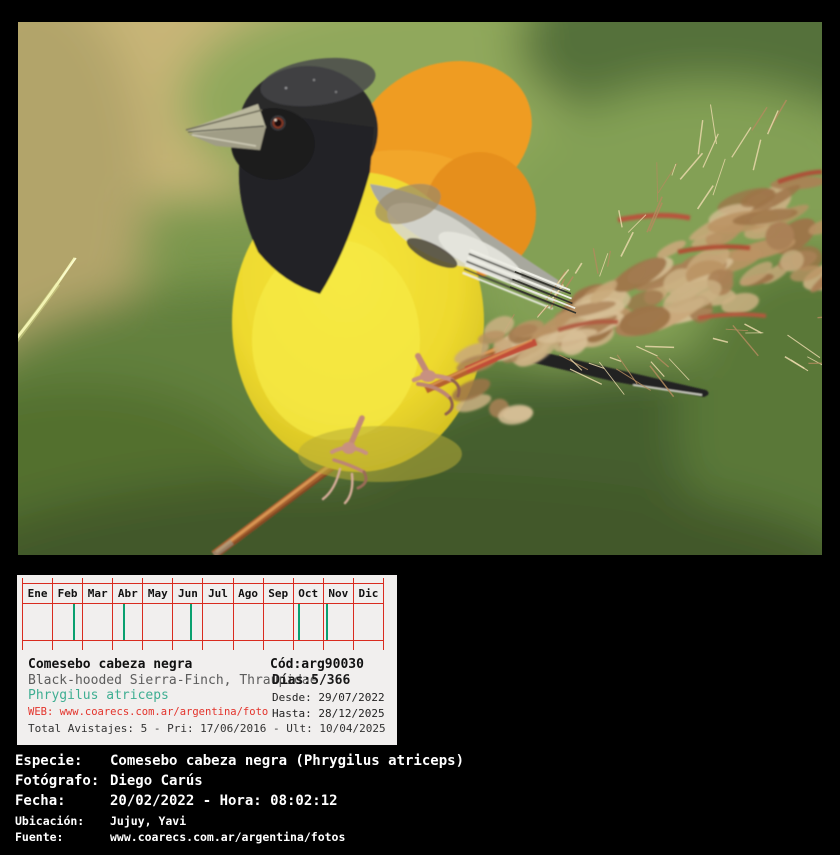 This screenshot has height=855, width=840. What do you see at coordinates (49, 761) in the screenshot?
I see `detail-label: Especie:` at bounding box center [49, 761].